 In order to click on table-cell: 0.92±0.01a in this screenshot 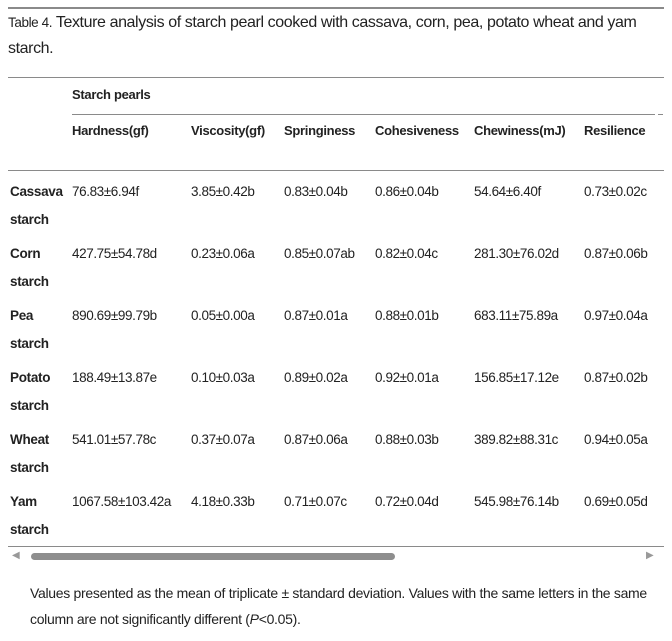, I will do `click(407, 377)`.